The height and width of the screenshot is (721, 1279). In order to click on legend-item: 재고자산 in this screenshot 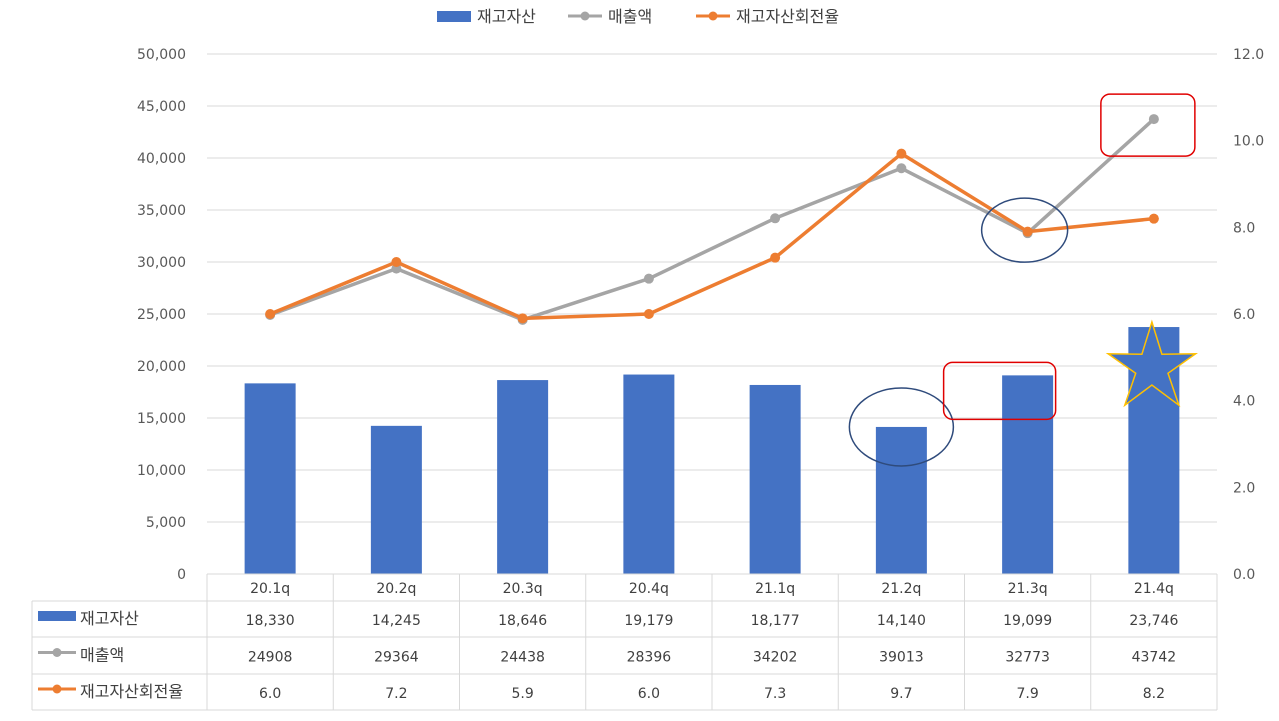, I will do `click(486, 16)`.